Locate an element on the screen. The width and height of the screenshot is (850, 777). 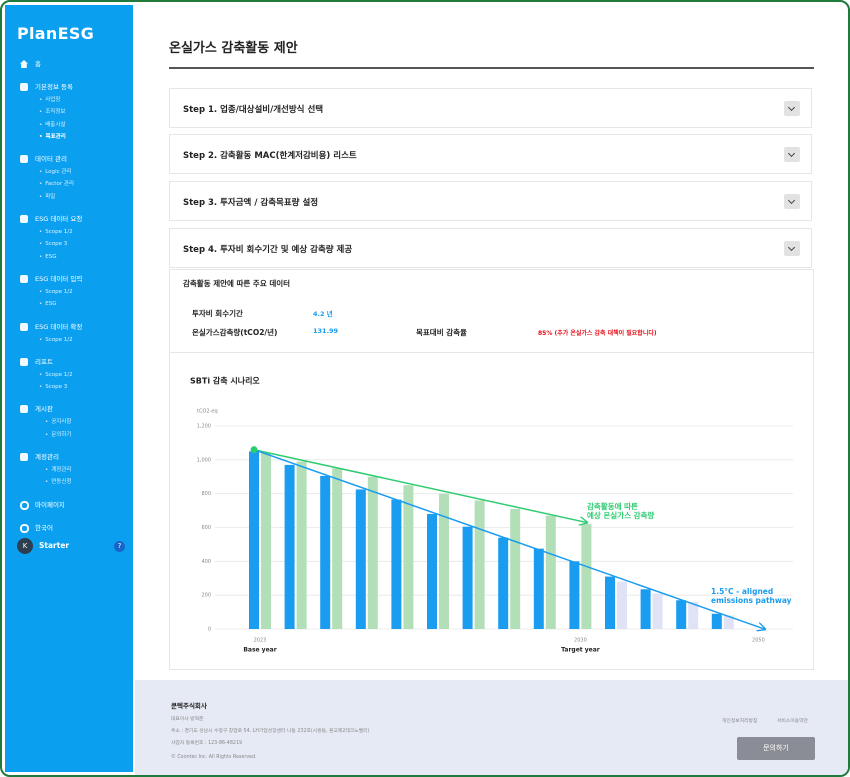
nav-group: 공지사항문의하기 is located at coordinates (69, 428).